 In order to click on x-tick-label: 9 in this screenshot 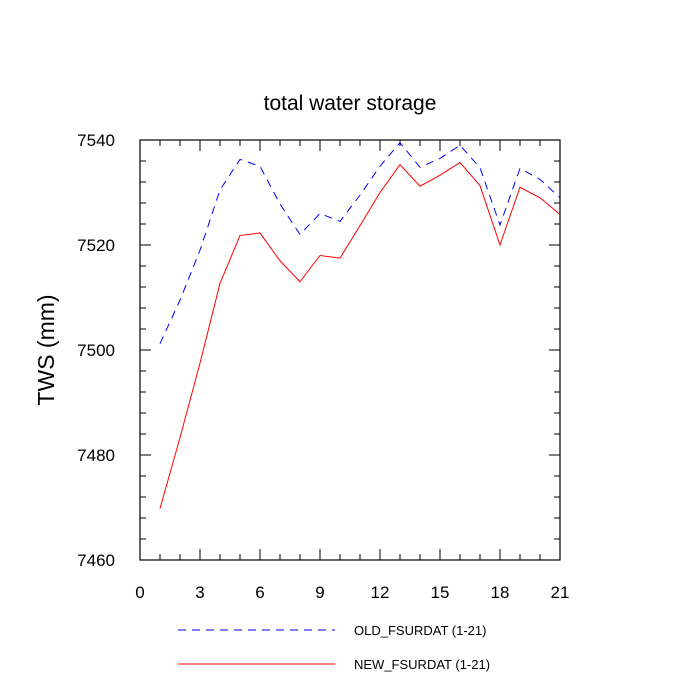, I will do `click(319, 592)`.